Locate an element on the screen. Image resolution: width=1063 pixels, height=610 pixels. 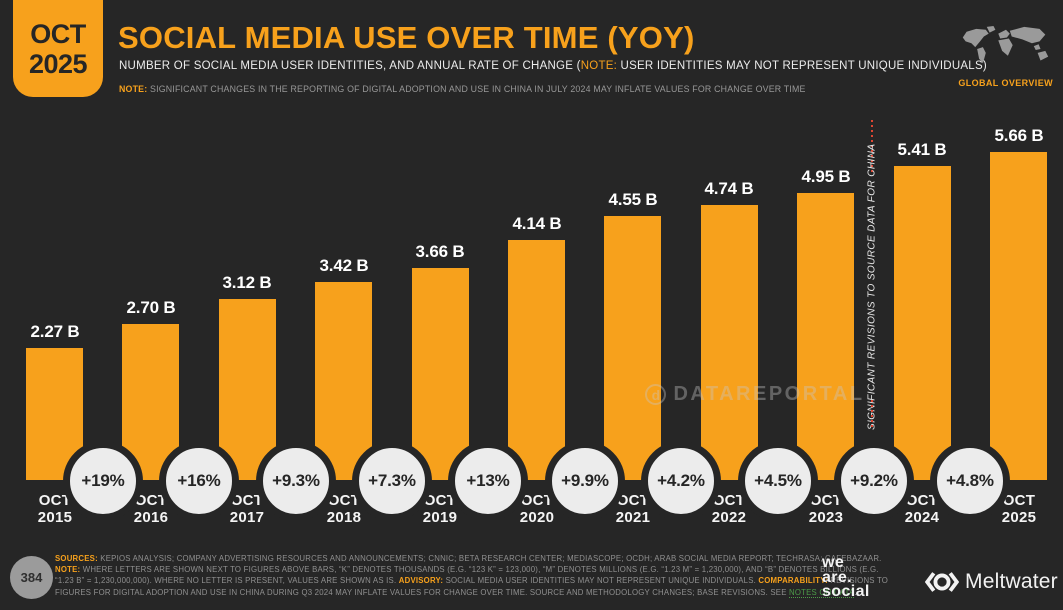
value-label-oct-2025: 5.66 B is located at coordinates (1019, 135).